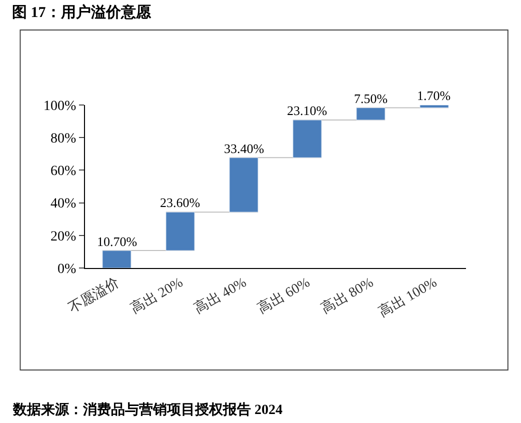 This screenshot has width=521, height=423. What do you see at coordinates (147, 410) in the screenshot?
I see `source-note: 数据来源：消费品与营销项目授权报告 2024` at bounding box center [147, 410].